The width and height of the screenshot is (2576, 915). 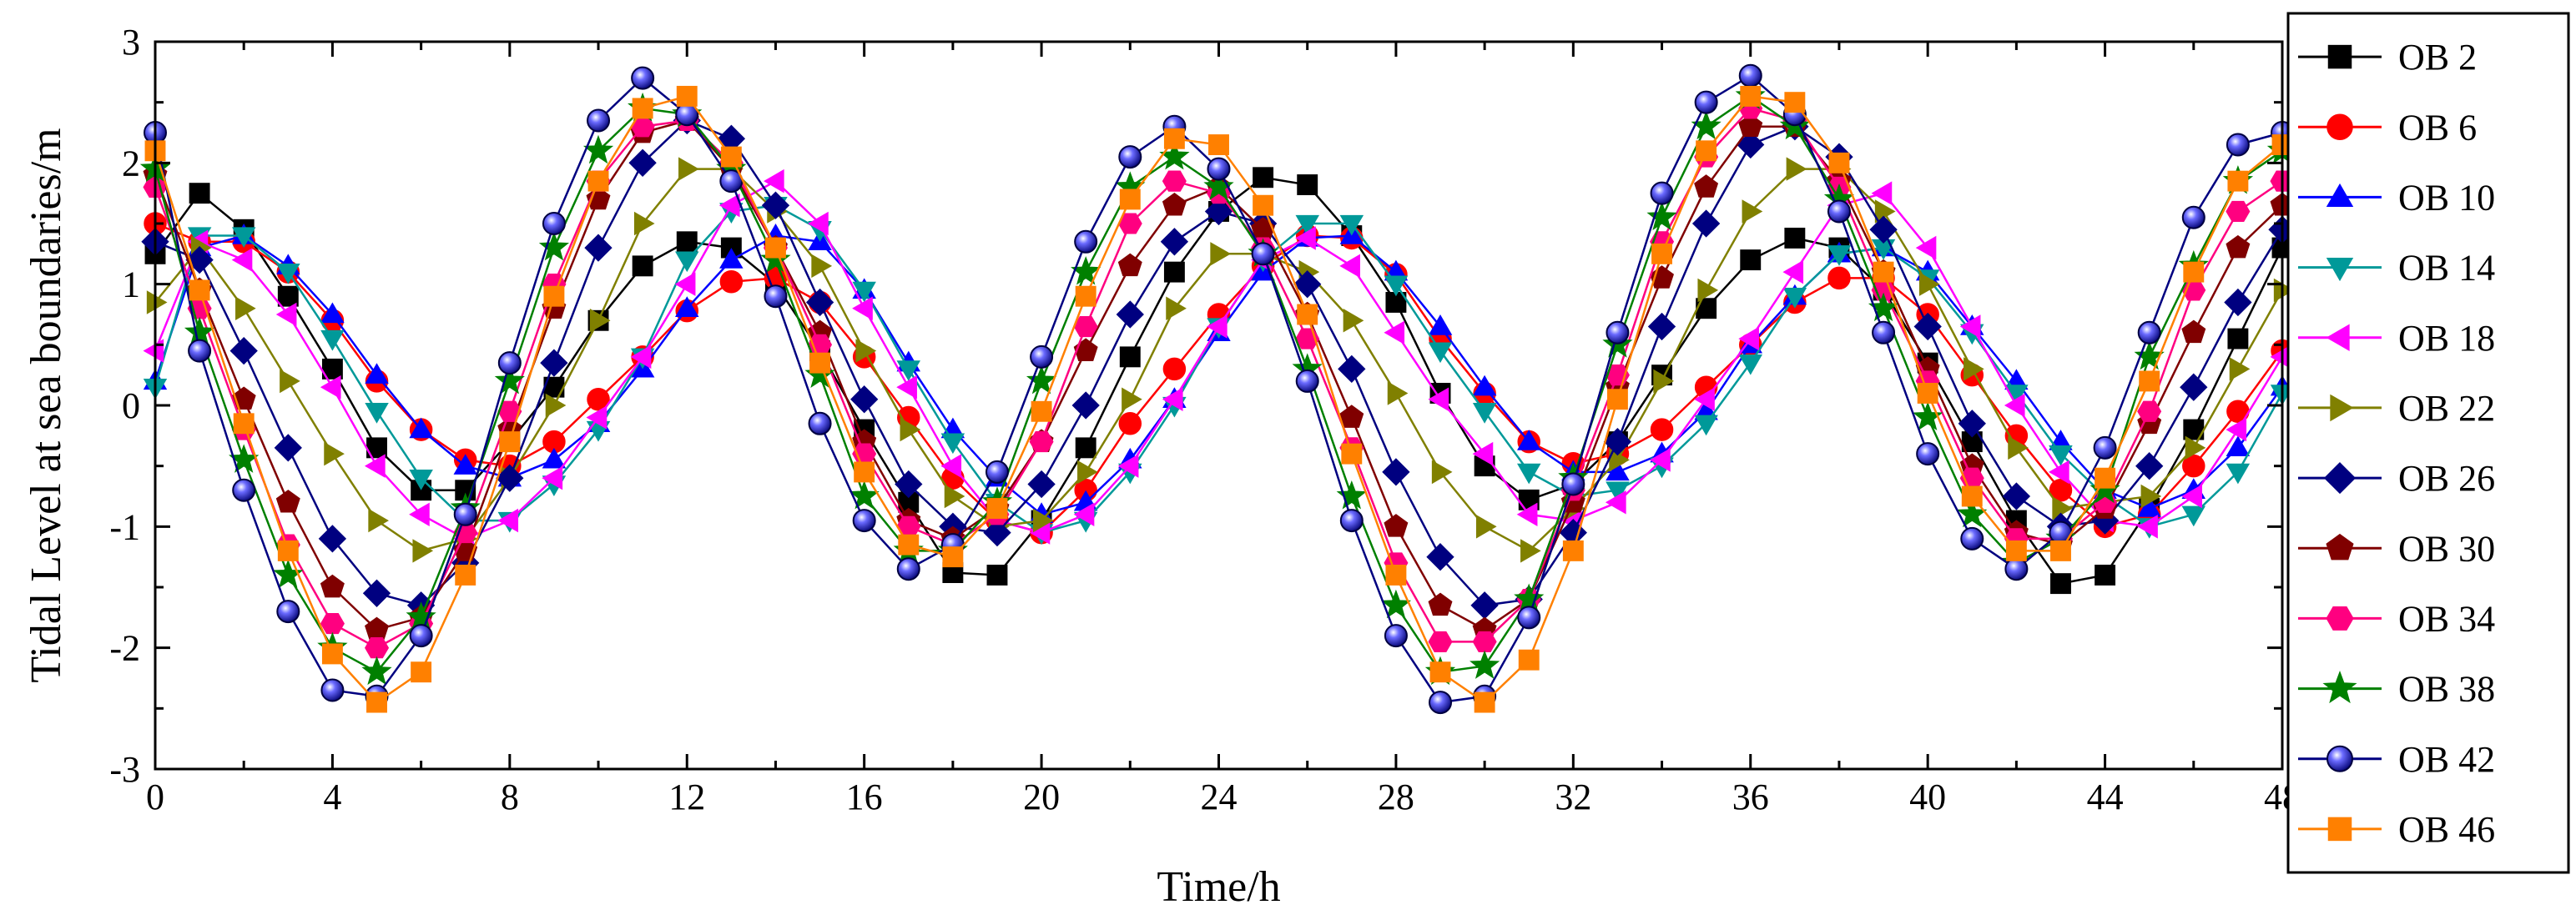 I want to click on legend-label: OB 6, so click(x=2437, y=127).